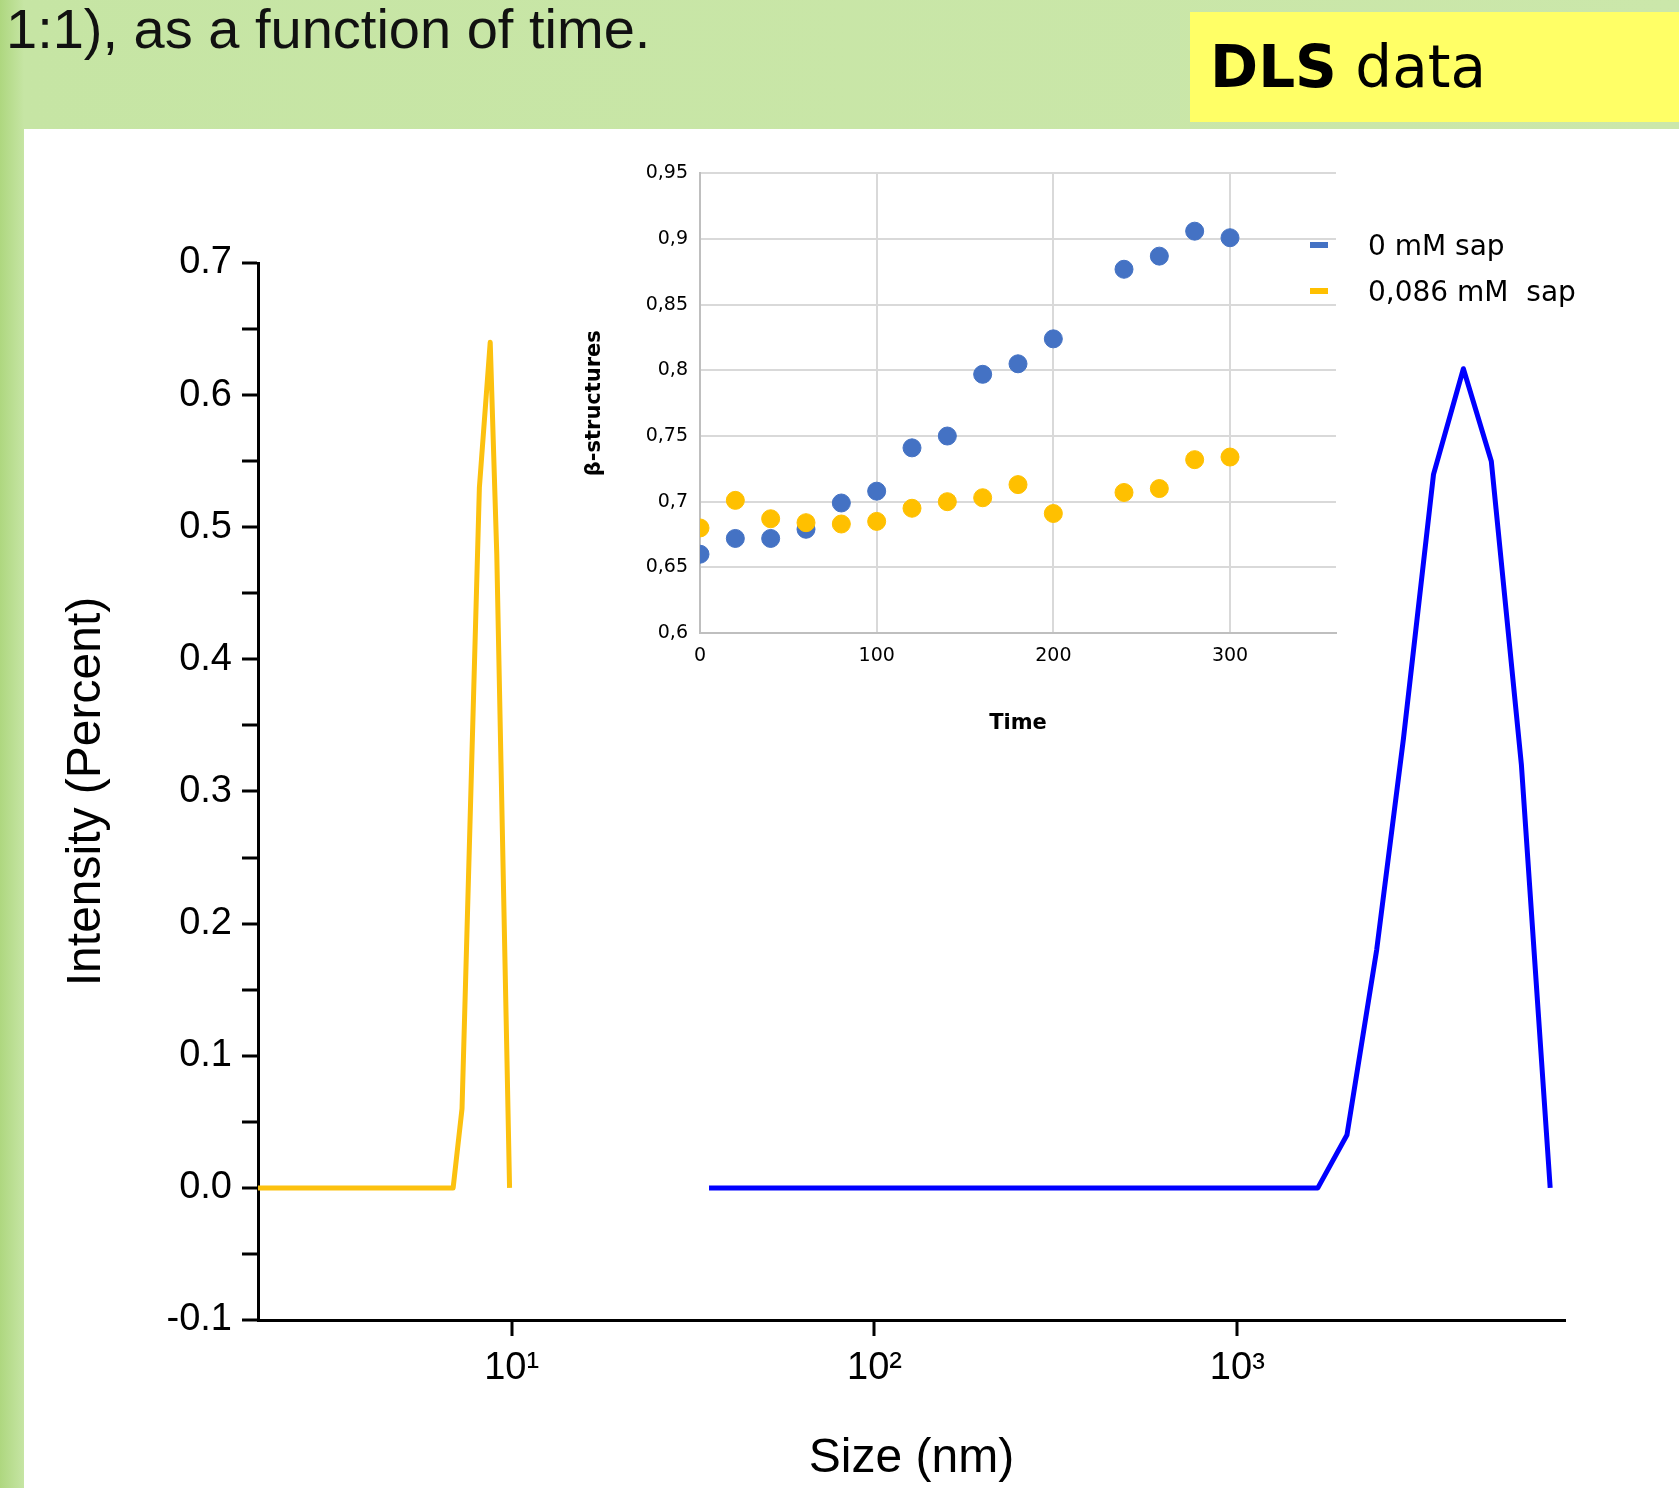 This screenshot has width=1679, height=1488. Describe the element at coordinates (672, 368) in the screenshot. I see `y-tick-label: 0,8` at that location.